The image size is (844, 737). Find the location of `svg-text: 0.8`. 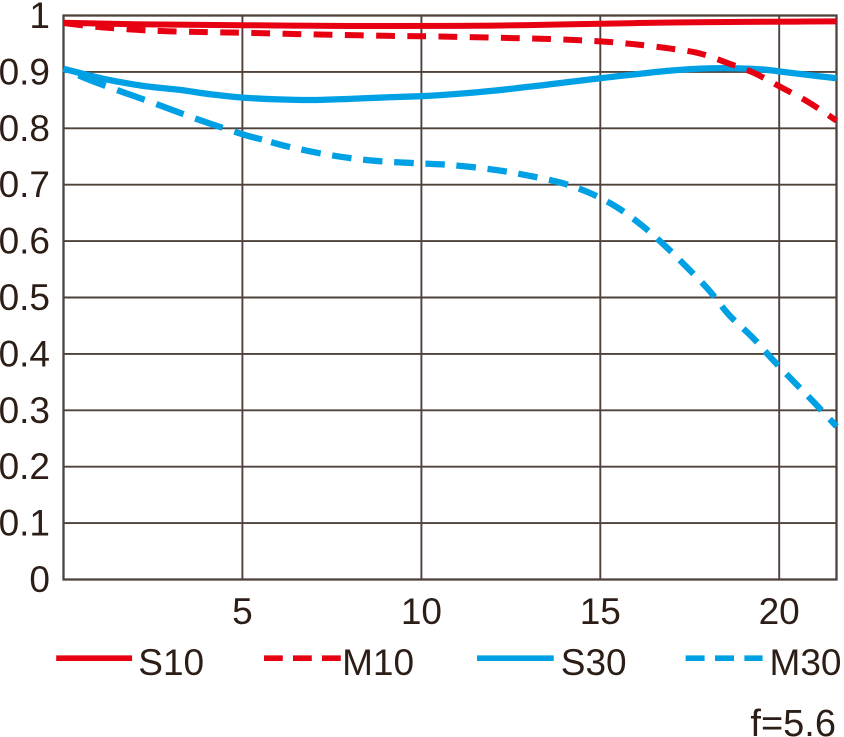

svg-text: 0.8 is located at coordinates (25, 128).